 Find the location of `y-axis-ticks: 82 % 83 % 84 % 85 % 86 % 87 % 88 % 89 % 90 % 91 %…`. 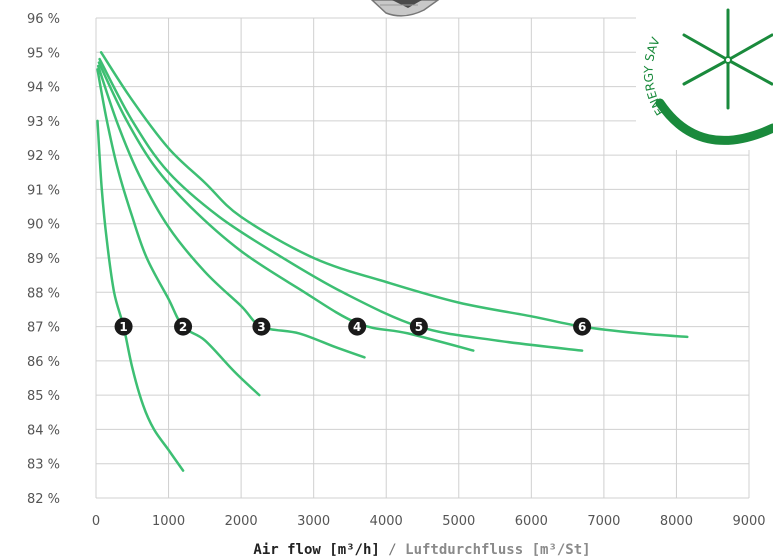

y-axis-ticks: 82 % 83 % 84 % 85 % 86 % 87 % 88 % 89 % 90 % 91 %… is located at coordinates (43, 259).